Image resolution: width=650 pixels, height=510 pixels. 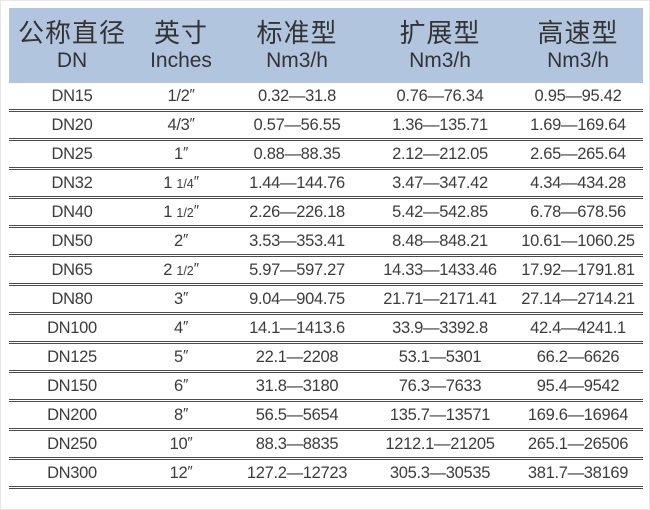 I want to click on column-header-en: DN, so click(x=72, y=60).